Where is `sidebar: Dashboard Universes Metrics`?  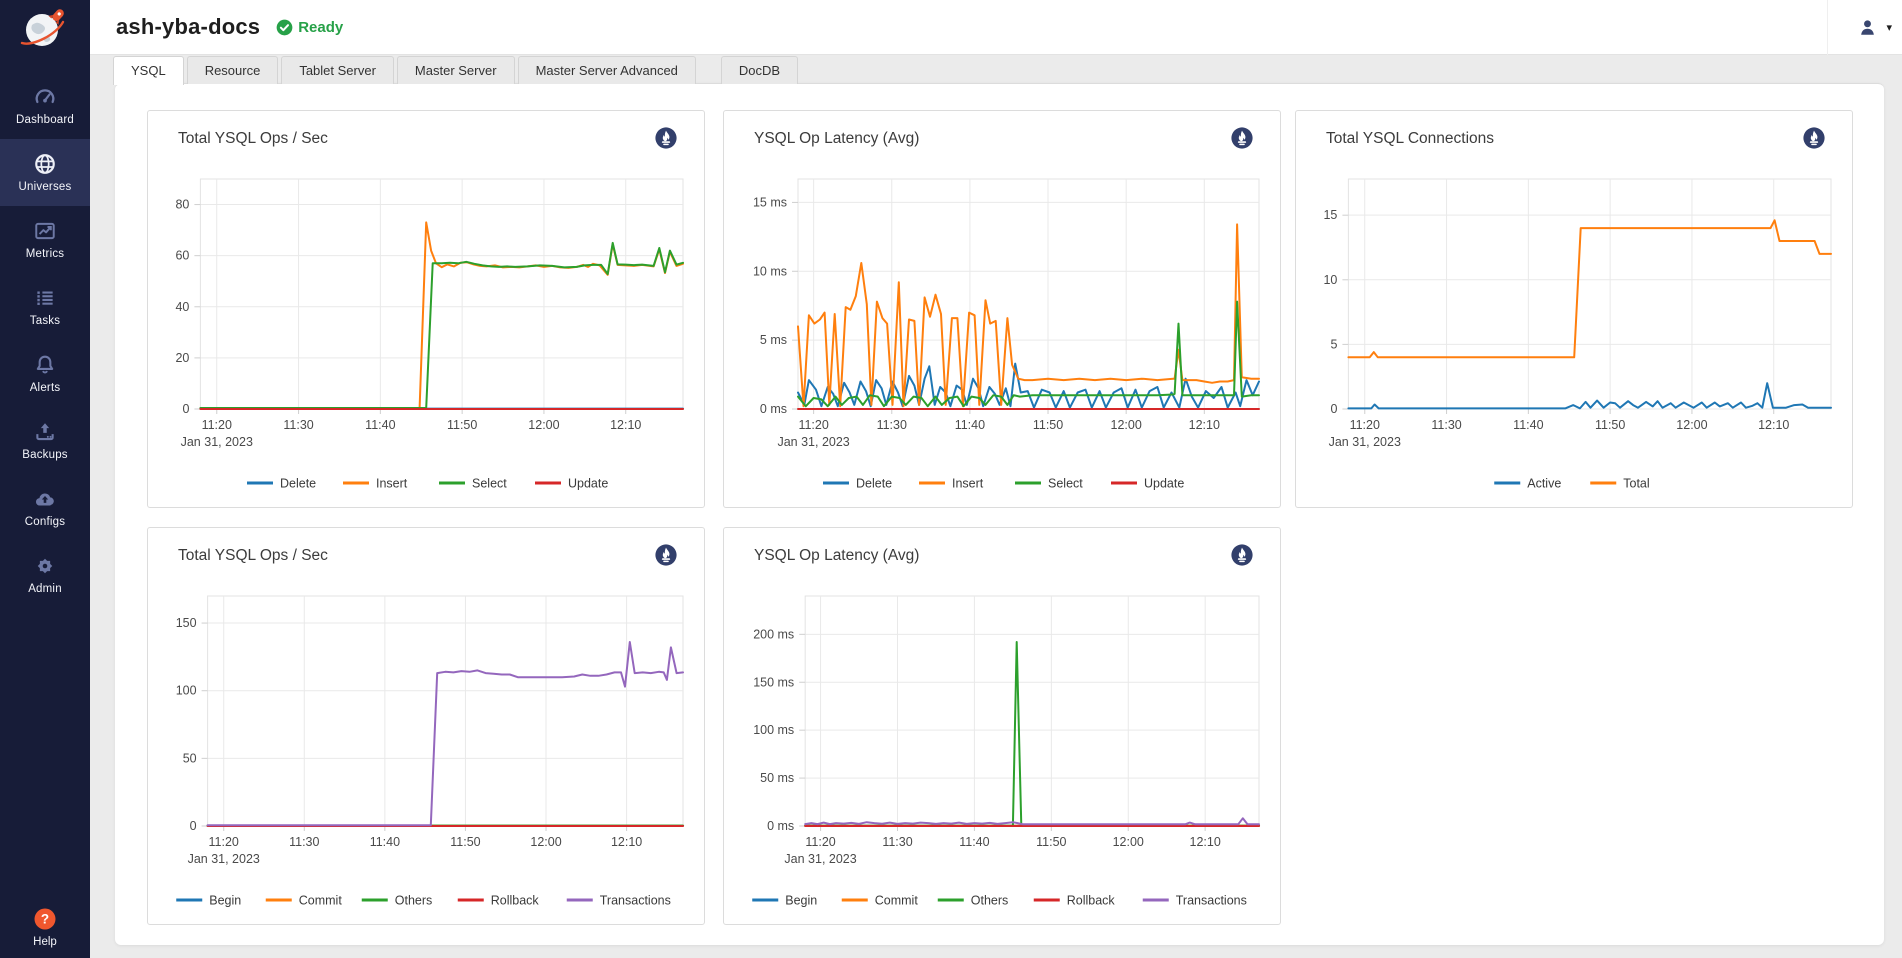 sidebar: Dashboard Universes Metrics is located at coordinates (45, 479).